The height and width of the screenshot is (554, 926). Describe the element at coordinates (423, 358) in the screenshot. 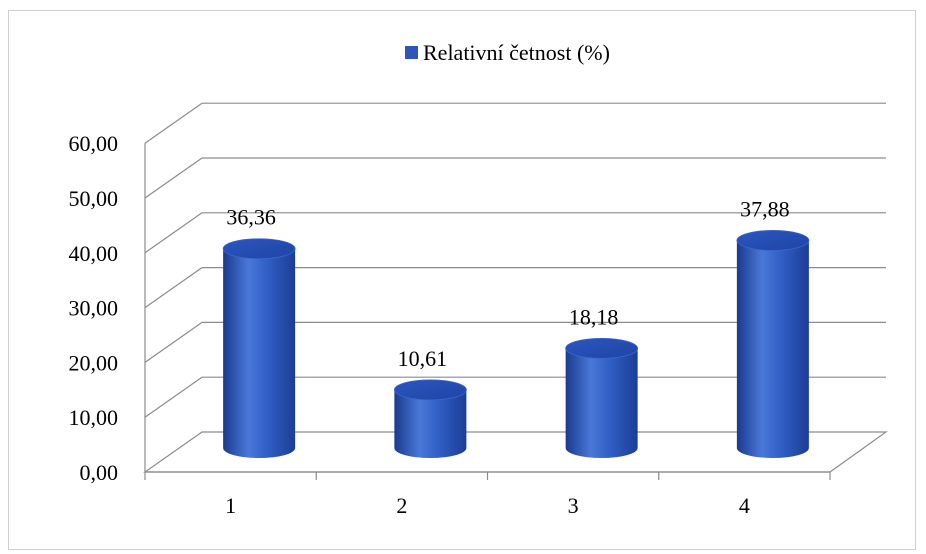

I see `data-label: 10,61` at that location.